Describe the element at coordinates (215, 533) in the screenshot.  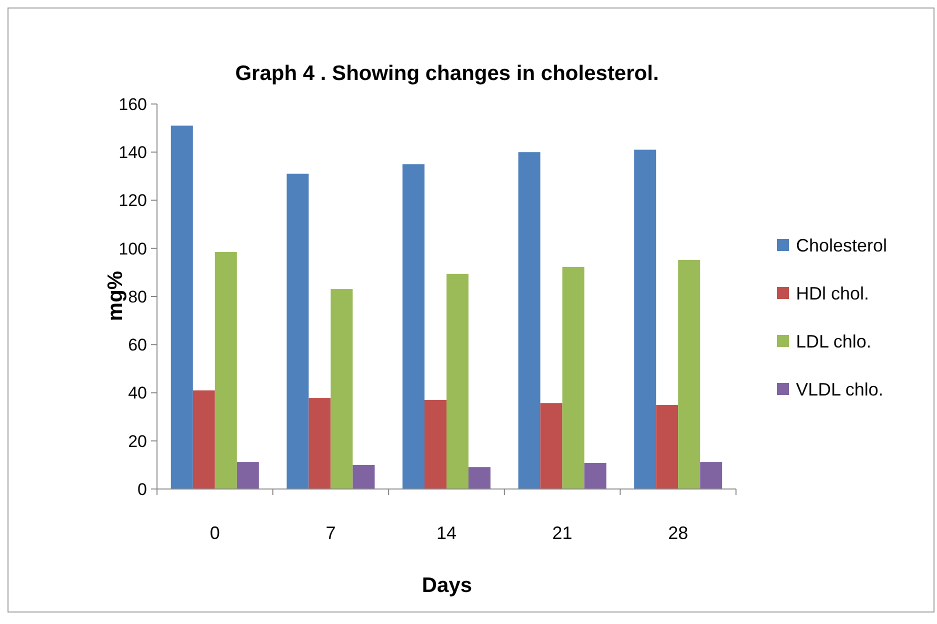
I see `x-tick-label: 0` at that location.